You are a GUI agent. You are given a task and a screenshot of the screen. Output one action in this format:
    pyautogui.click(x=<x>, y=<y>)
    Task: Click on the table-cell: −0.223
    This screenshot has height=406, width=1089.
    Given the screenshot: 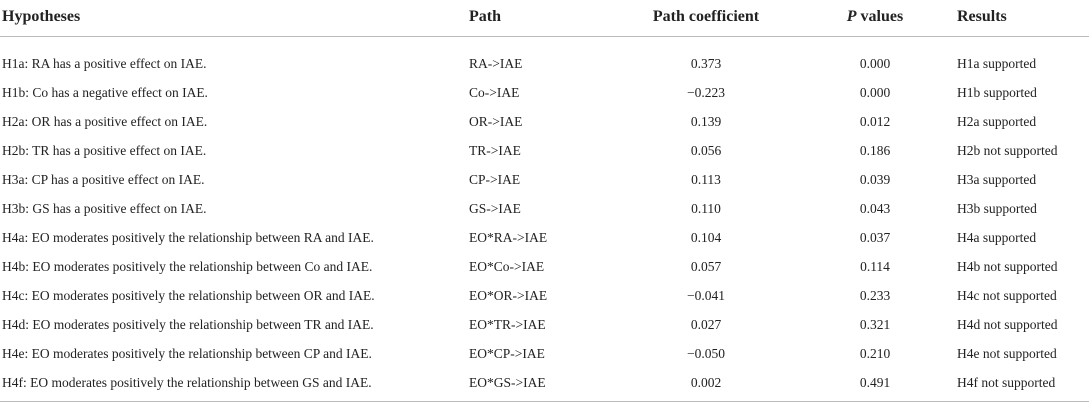 What is the action you would take?
    pyautogui.click(x=706, y=92)
    